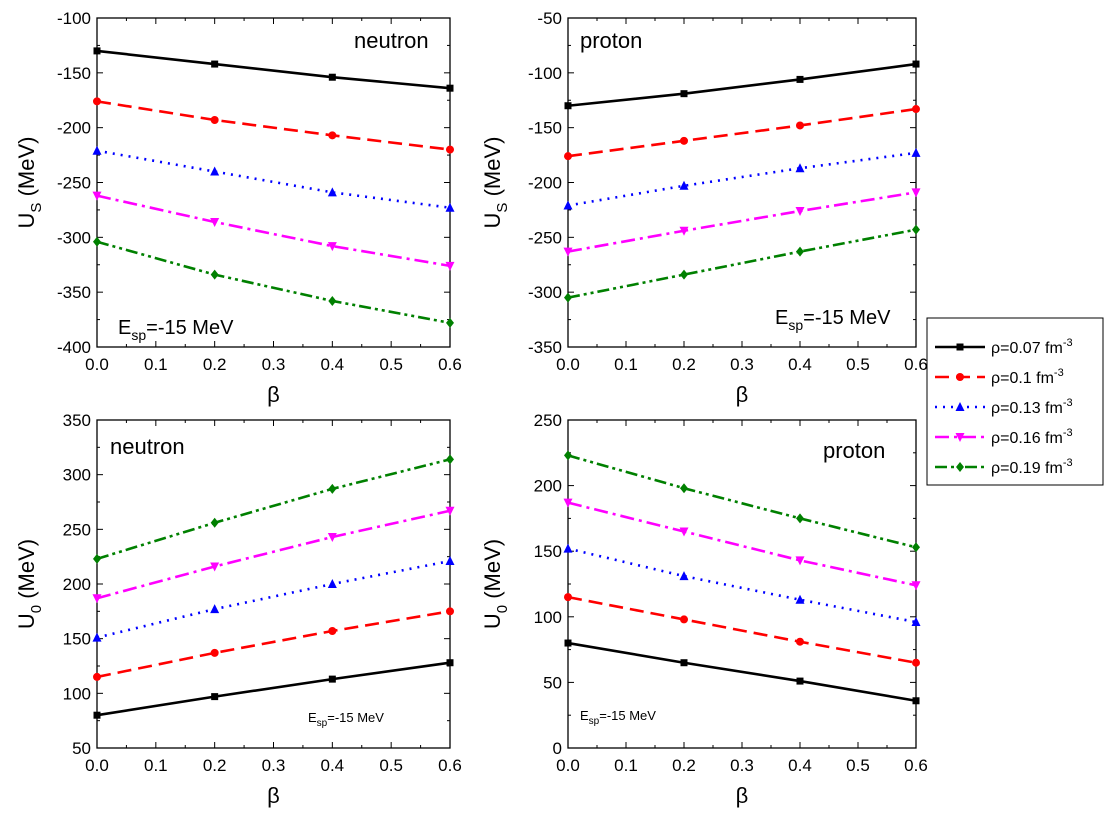 This screenshot has width=1111, height=817. Describe the element at coordinates (495, 183) in the screenshot. I see `y-axis-title: US (MeV)` at that location.